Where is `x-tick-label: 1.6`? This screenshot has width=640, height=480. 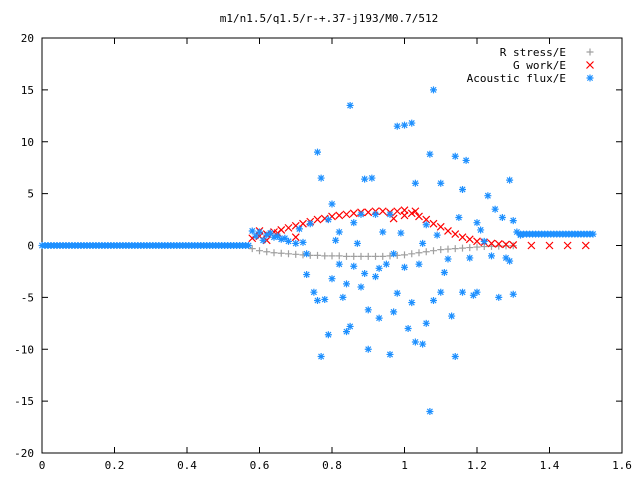
x-tick-label: 1.6 is located at coordinates (622, 465).